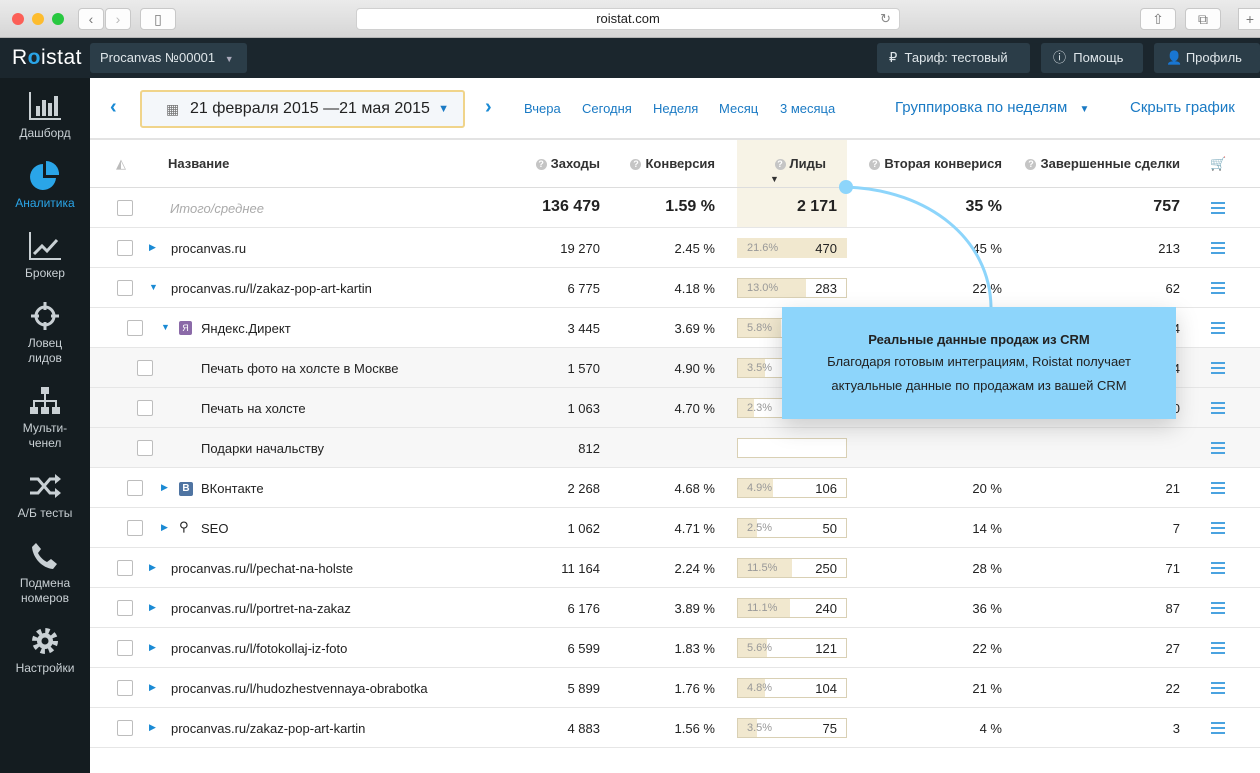 Image resolution: width=1260 pixels, height=773 pixels. Describe the element at coordinates (542, 108) in the screenshot. I see `period-yesterday: Вчера` at that location.